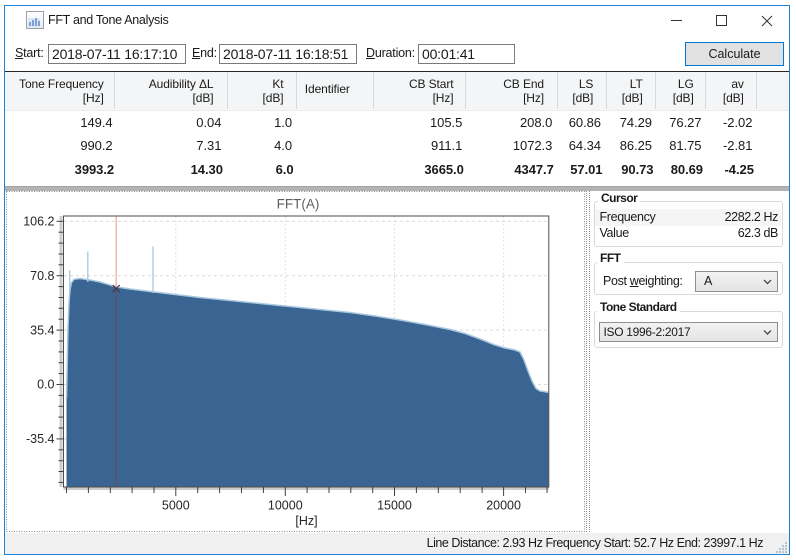 The image size is (796, 560). I want to click on svg-text: FFT(A), so click(298, 204).